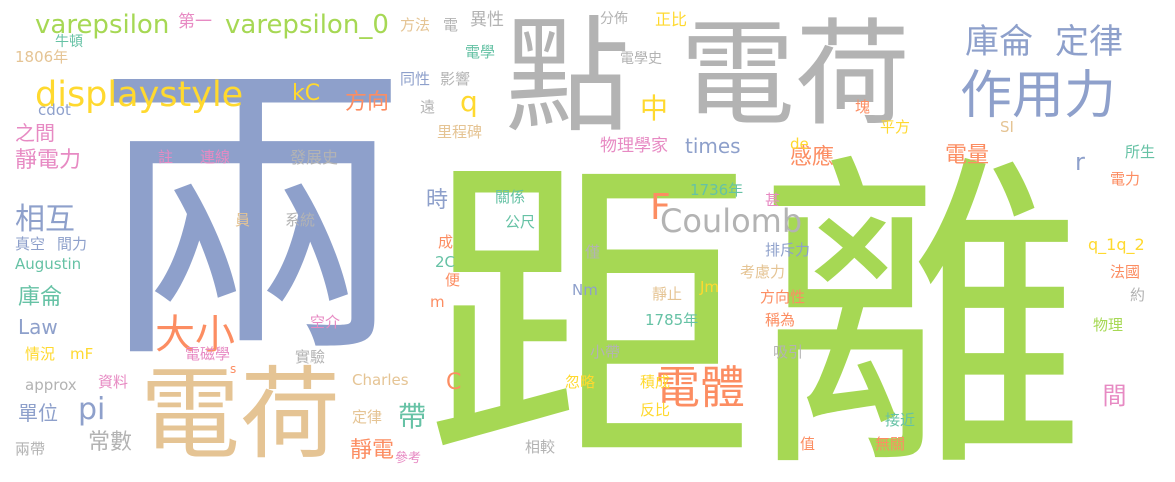 This screenshot has width=1175, height=482. I want to click on word-46: 同性, so click(415, 79).